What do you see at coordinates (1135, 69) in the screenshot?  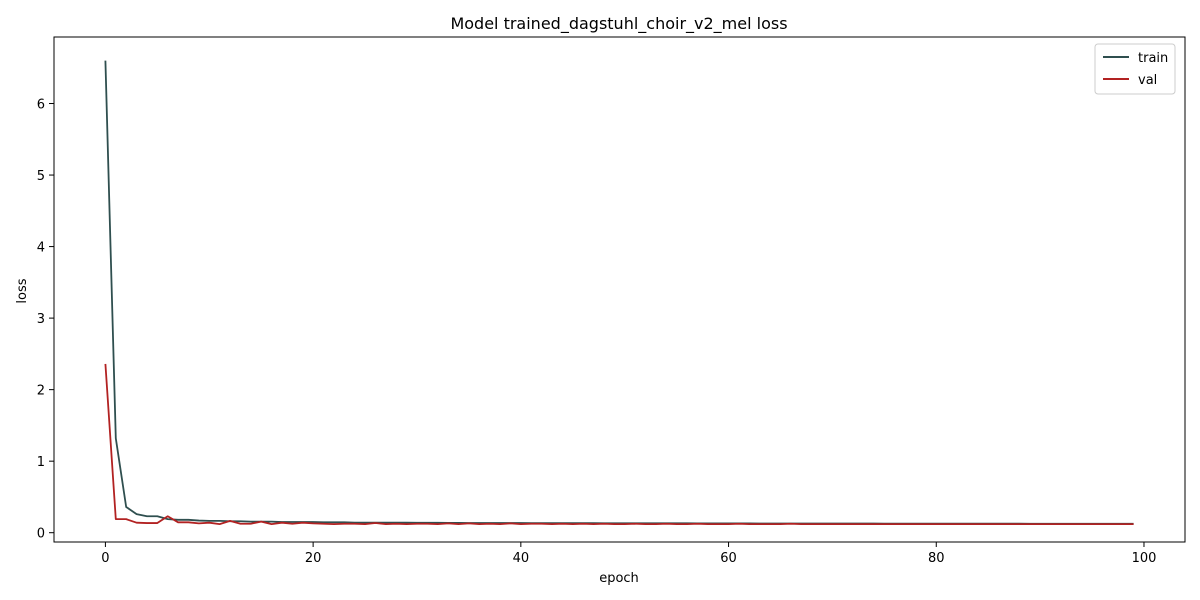 I see `legend: train val` at bounding box center [1135, 69].